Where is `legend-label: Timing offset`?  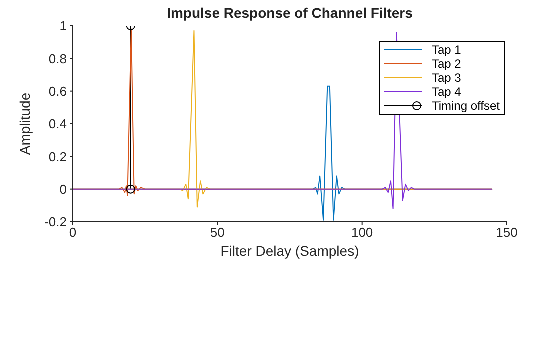 legend-label: Timing offset is located at coordinates (466, 106).